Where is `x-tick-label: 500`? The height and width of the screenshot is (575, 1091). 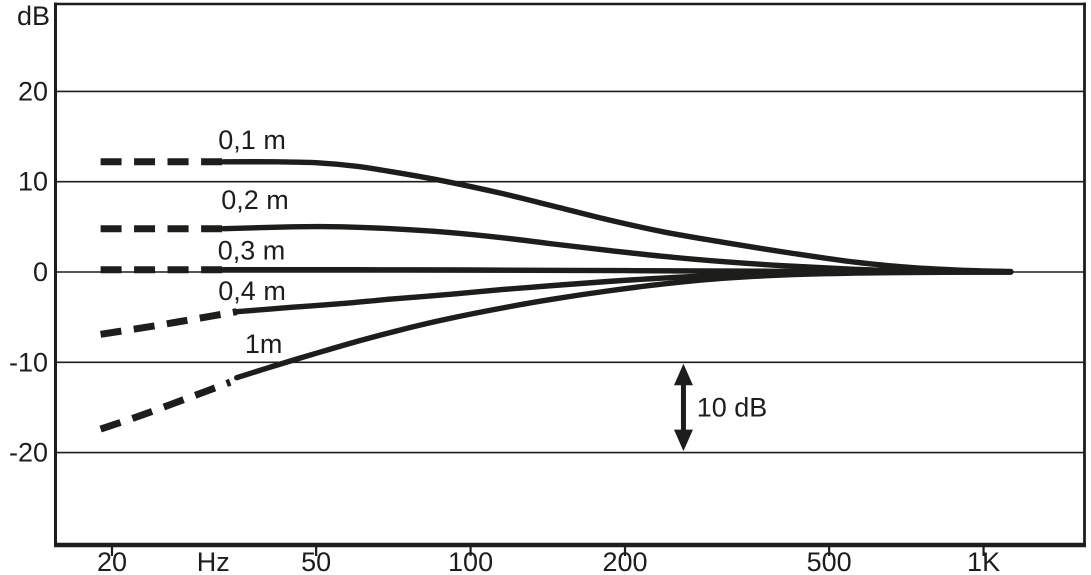 x-tick-label: 500 is located at coordinates (829, 561).